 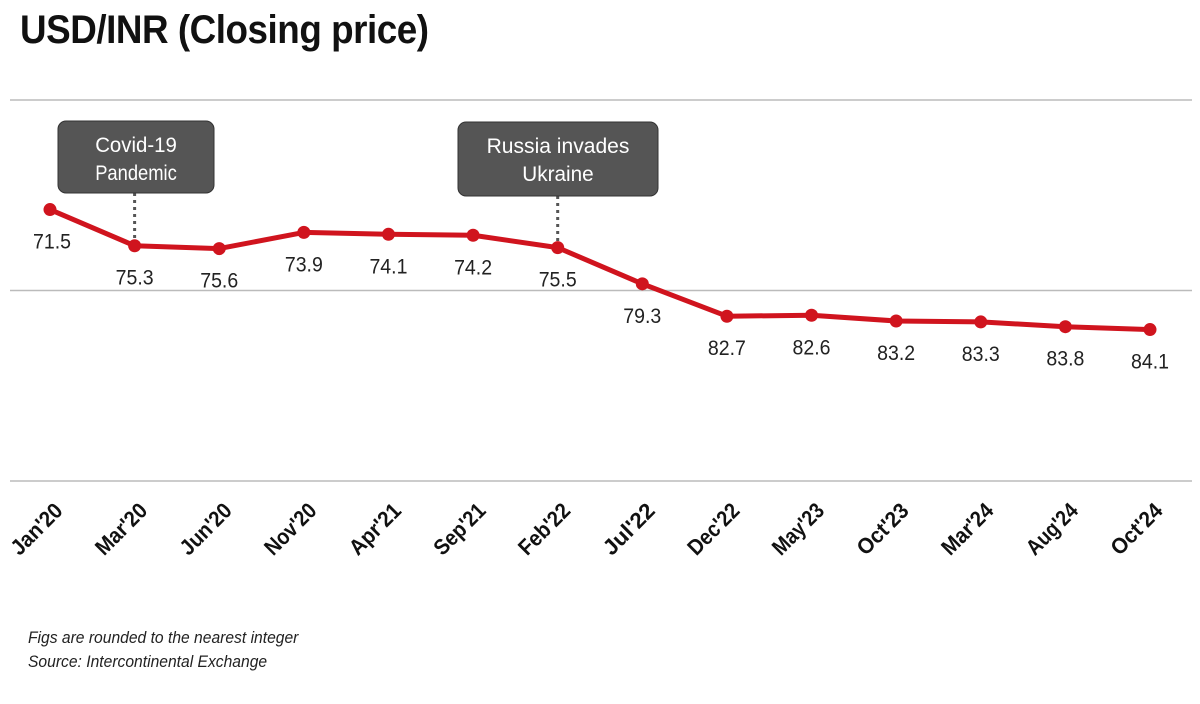 I want to click on chart-title: USD/INR (Closing price), so click(x=224, y=30).